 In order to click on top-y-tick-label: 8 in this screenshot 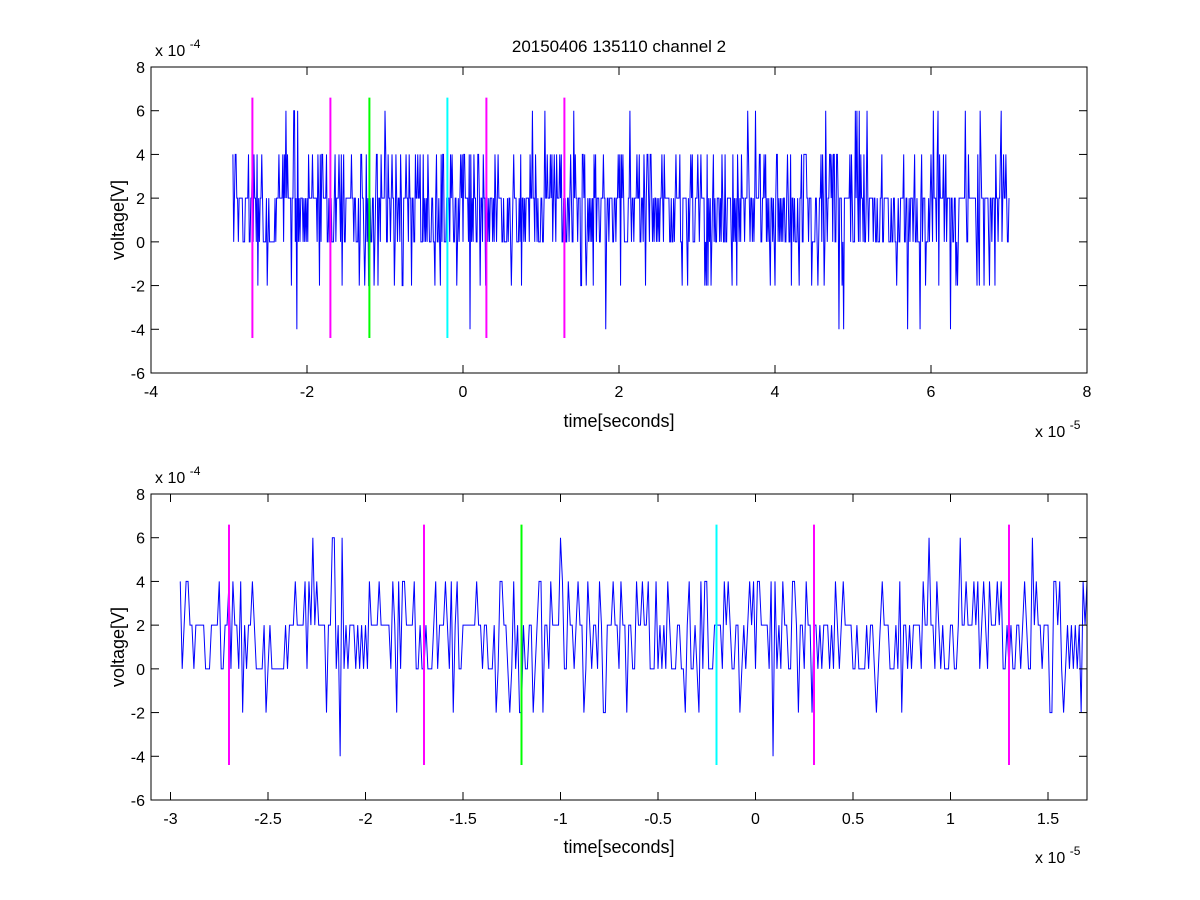, I will do `click(140, 68)`.